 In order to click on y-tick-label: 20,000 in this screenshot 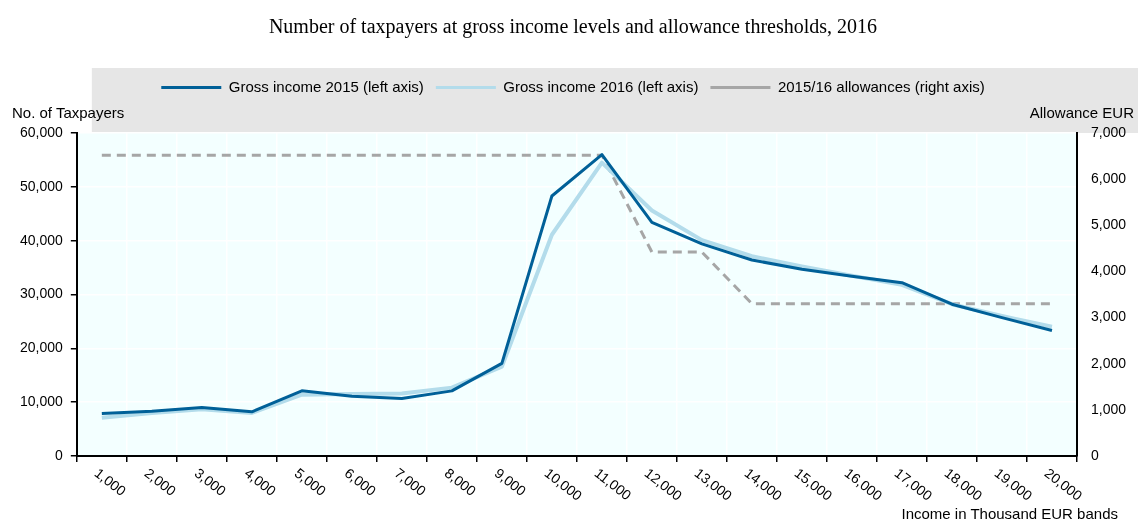, I will do `click(41, 347)`.